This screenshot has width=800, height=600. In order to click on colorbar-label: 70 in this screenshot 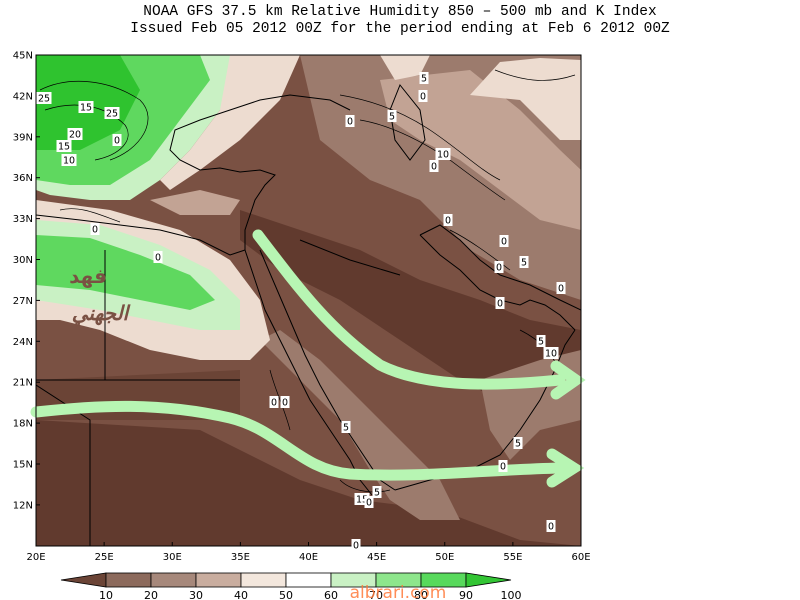, I will do `click(376, 594)`.